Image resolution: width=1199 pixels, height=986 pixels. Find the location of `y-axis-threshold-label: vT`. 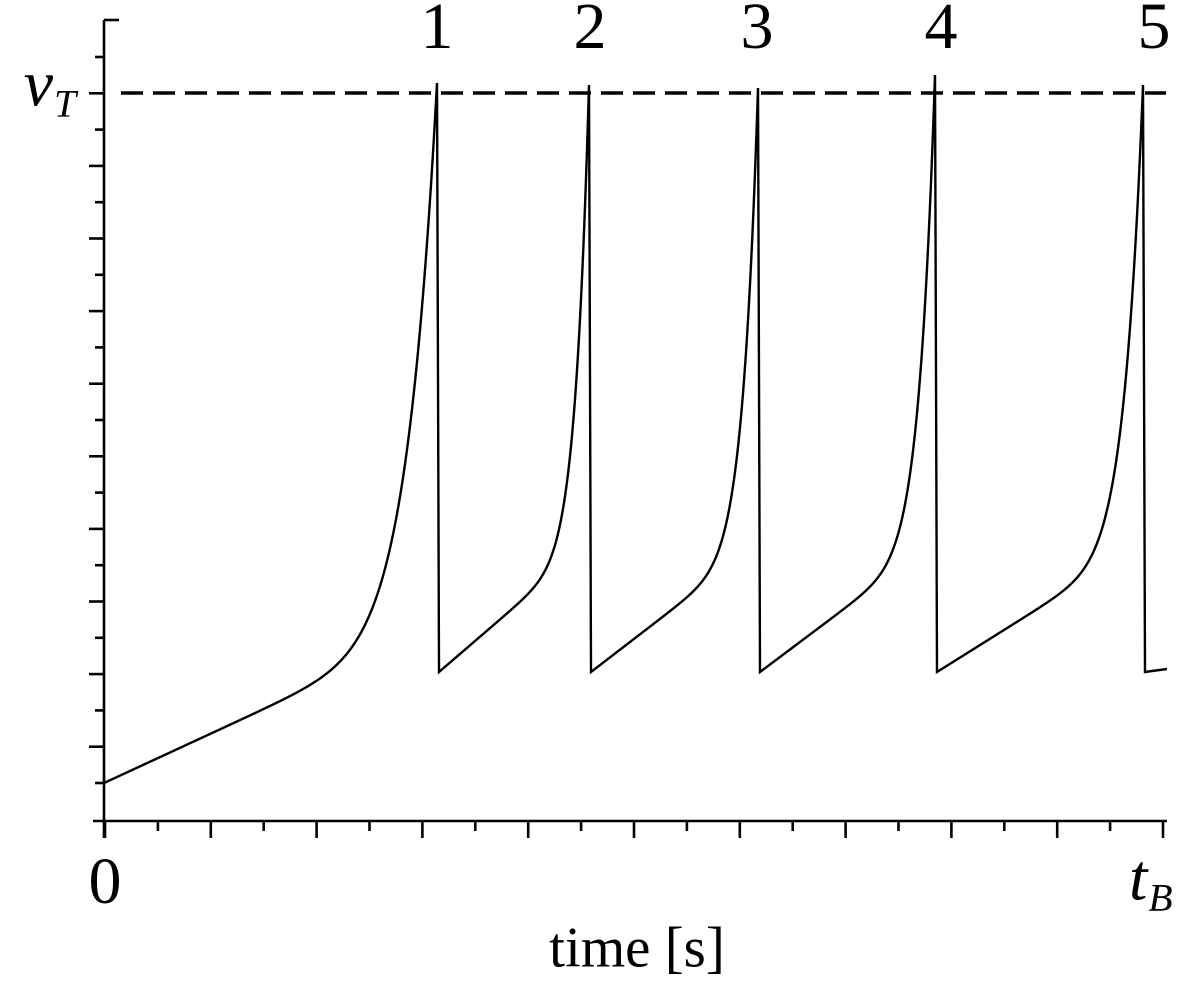

y-axis-threshold-label: vT is located at coordinates (50, 88).